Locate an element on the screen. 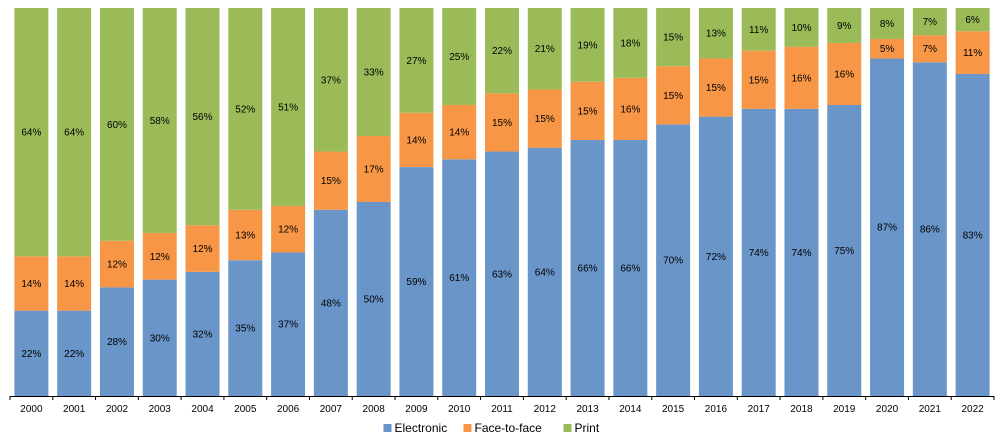 This screenshot has height=440, width=1001. data-label-print-2021: 7% is located at coordinates (930, 22).